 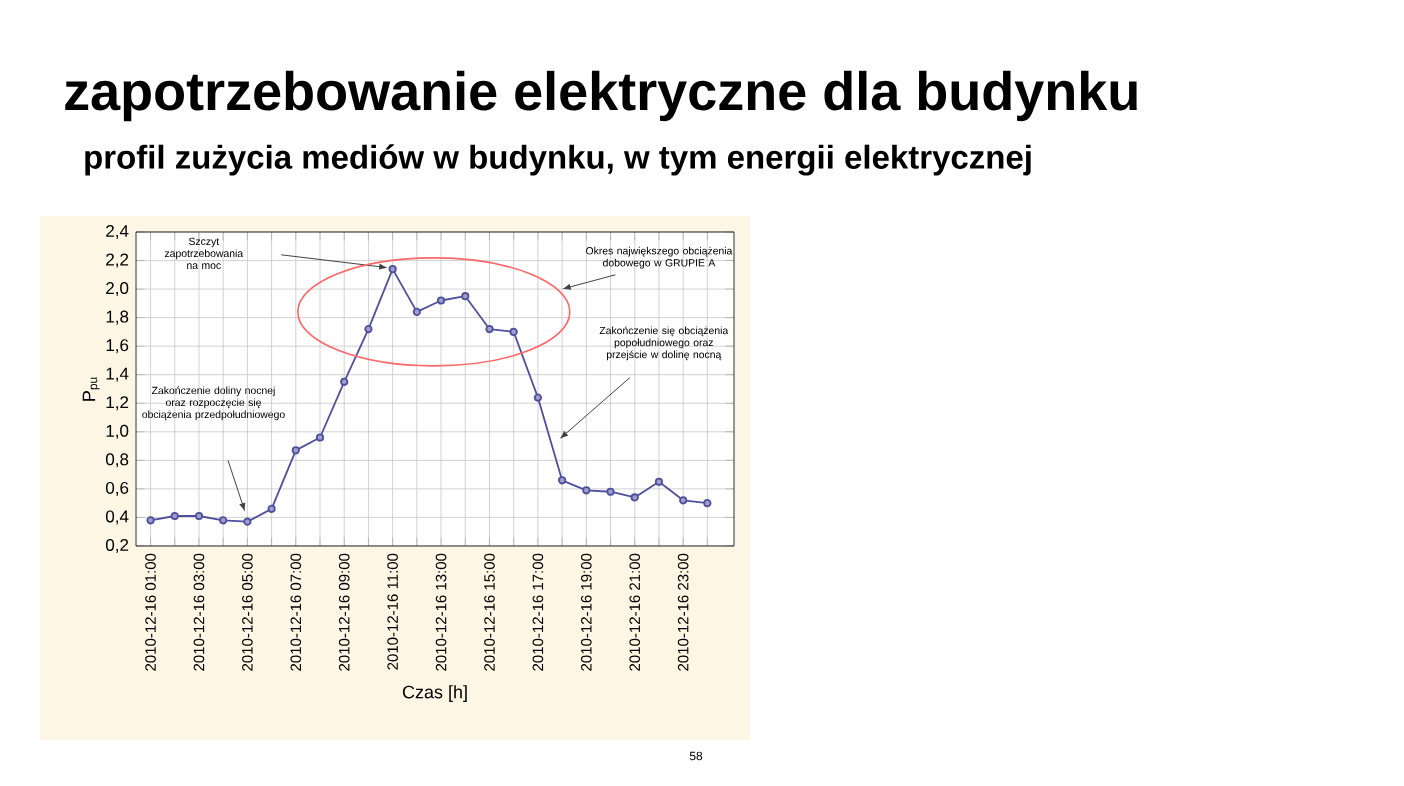 I want to click on chart-subtitle: profil zużycia mediów w budynku, w tym energii elektrycznej, so click(x=558, y=160).